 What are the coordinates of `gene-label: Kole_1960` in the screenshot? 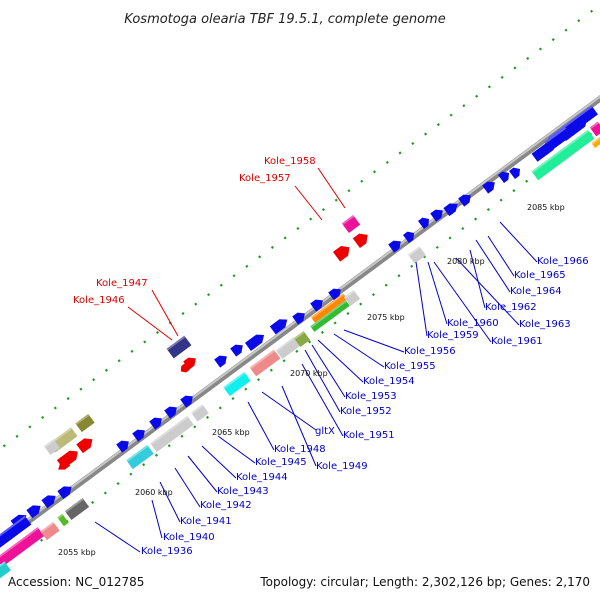 It's located at (473, 323).